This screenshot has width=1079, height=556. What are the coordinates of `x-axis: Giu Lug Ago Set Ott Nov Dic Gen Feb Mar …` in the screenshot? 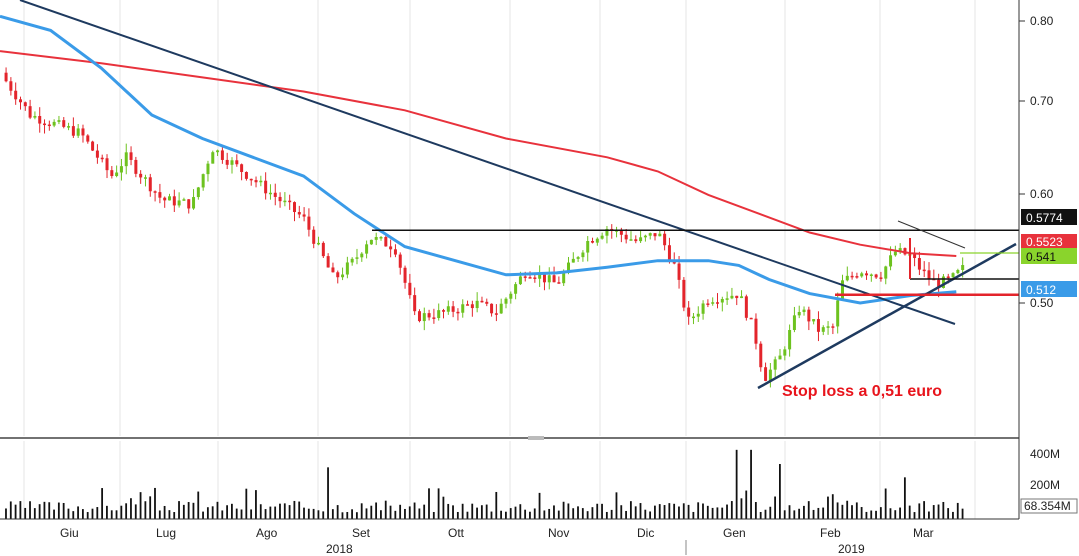 It's located at (497, 541).